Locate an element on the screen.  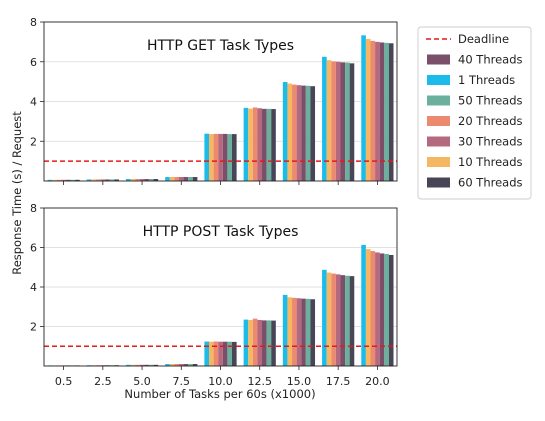
x-tick-label: 0.5 is located at coordinates (64, 381).